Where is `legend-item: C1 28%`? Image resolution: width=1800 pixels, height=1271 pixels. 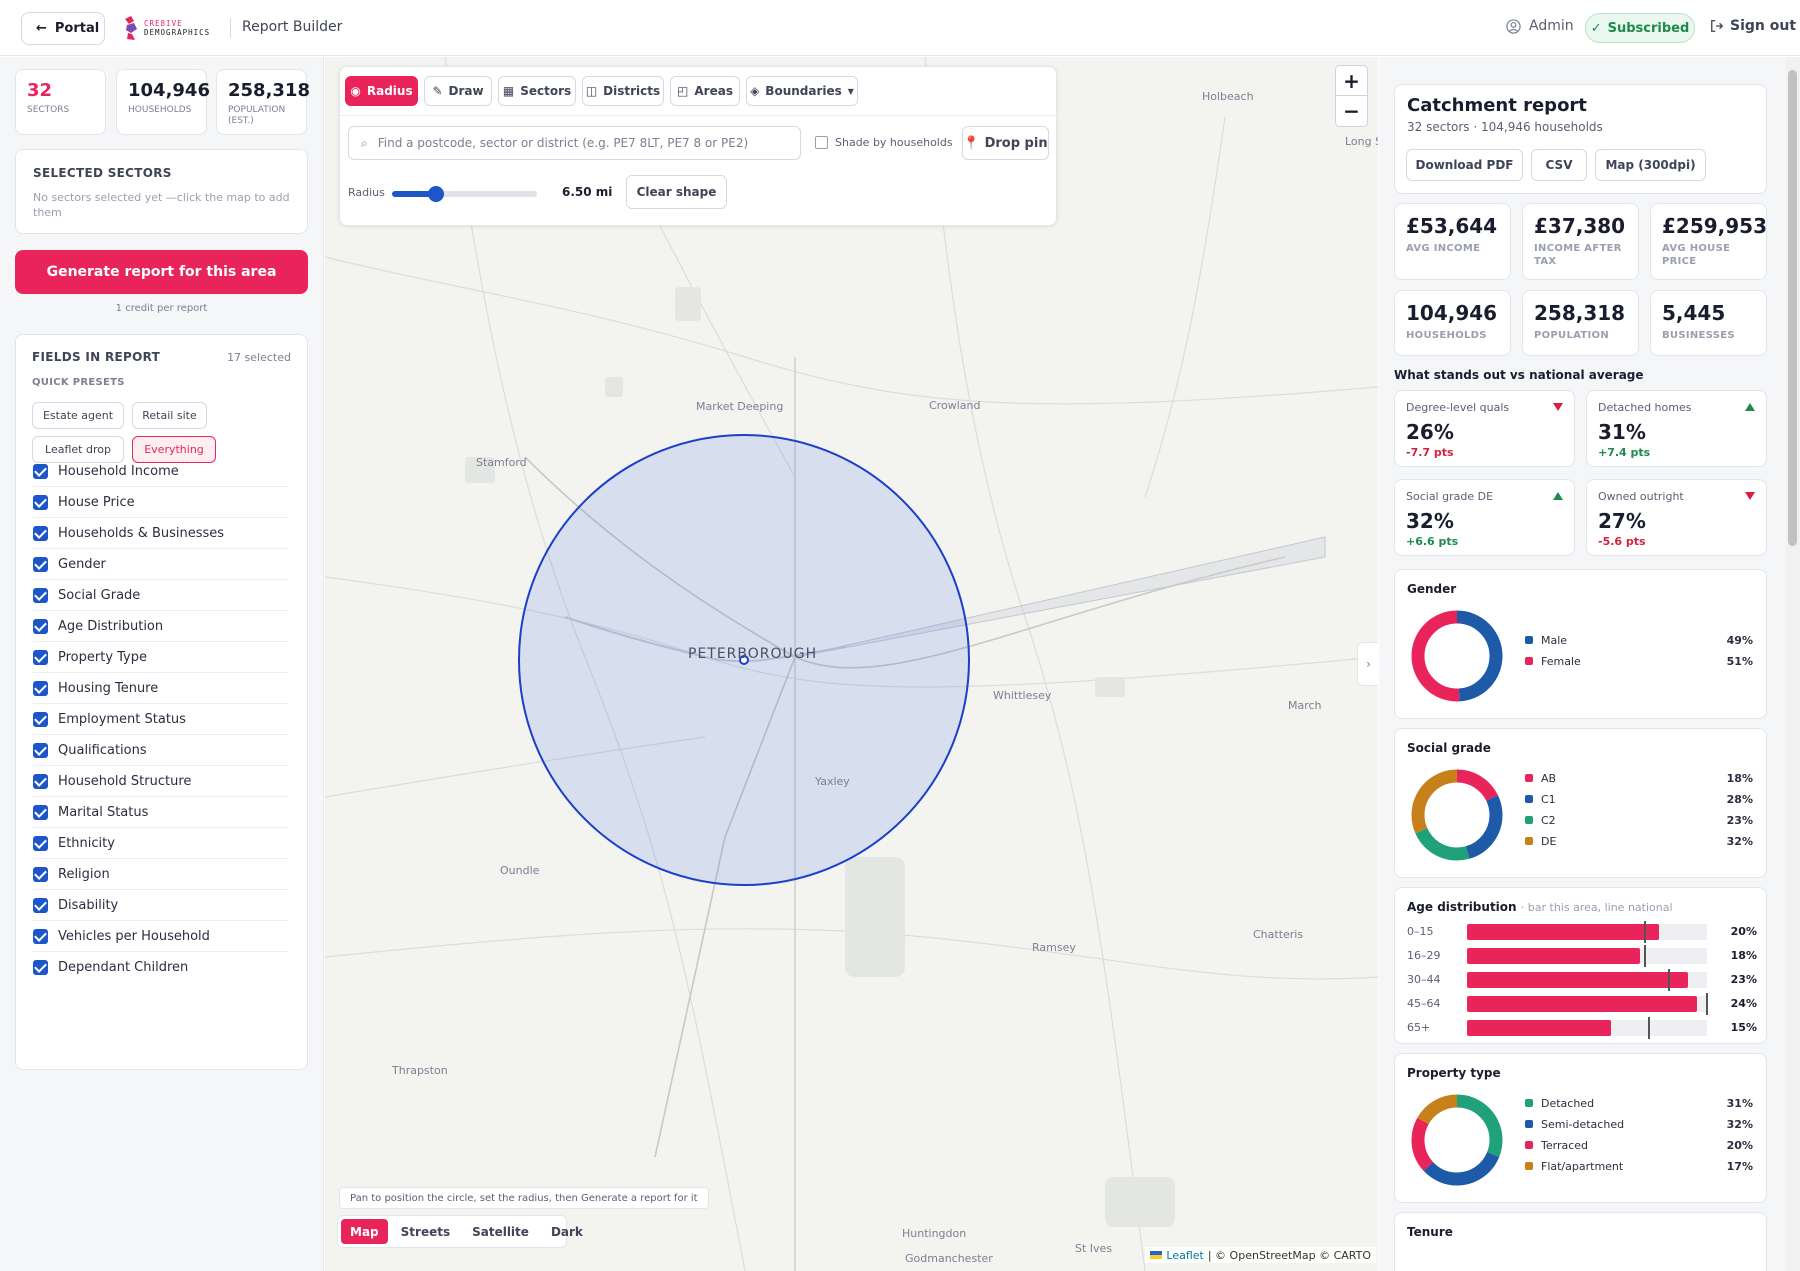
legend-item: C1 28% is located at coordinates (1639, 799).